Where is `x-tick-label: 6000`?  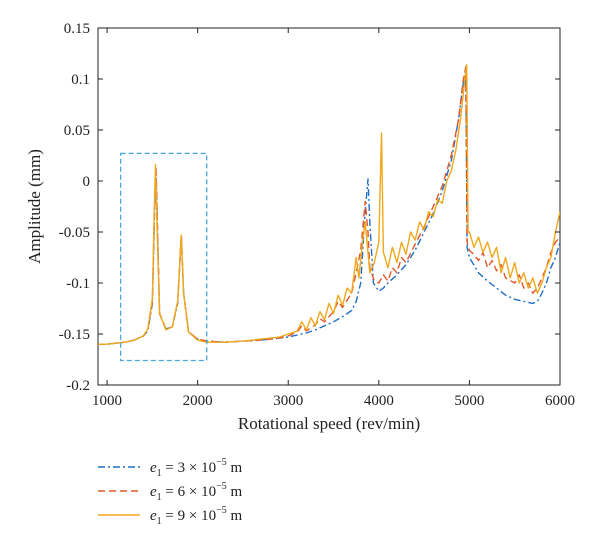
x-tick-label: 6000 is located at coordinates (560, 401).